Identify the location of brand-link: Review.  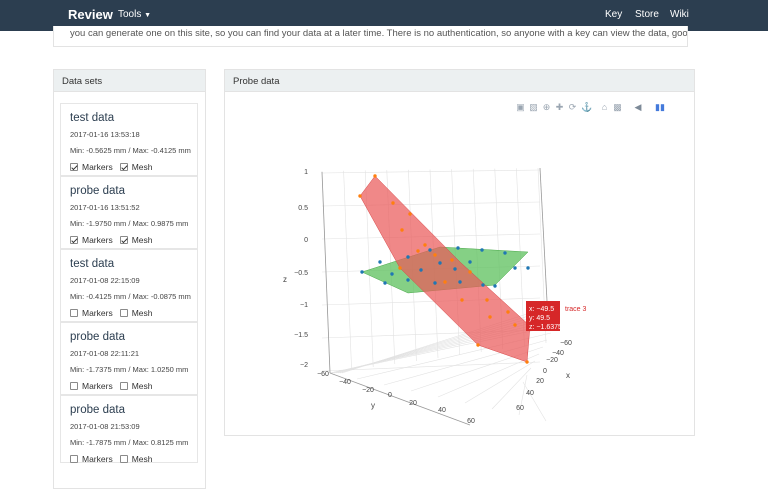
(90, 14).